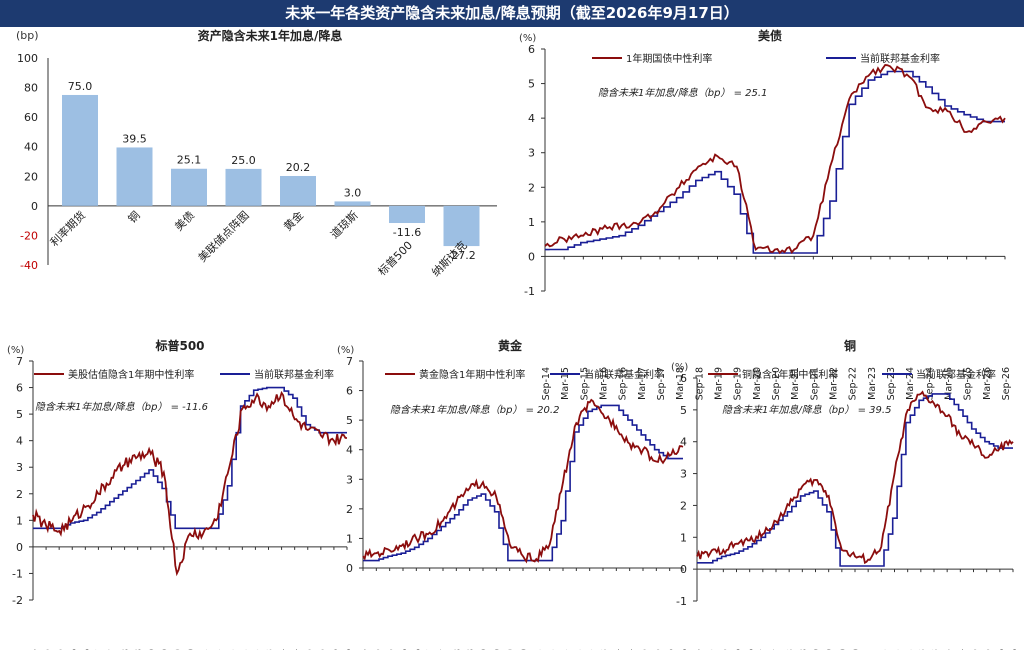 The height and width of the screenshot is (650, 1024). I want to click on treasury-series-neutral-rate, so click(775, 159).